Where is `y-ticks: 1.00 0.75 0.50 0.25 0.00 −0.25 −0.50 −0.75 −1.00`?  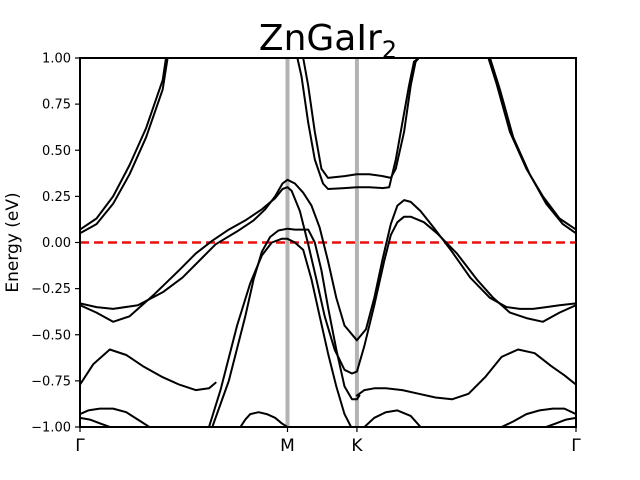
y-ticks: 1.00 0.75 0.50 0.25 0.00 −0.25 −0.50 −0.75 −1.00 is located at coordinates (55, 244).